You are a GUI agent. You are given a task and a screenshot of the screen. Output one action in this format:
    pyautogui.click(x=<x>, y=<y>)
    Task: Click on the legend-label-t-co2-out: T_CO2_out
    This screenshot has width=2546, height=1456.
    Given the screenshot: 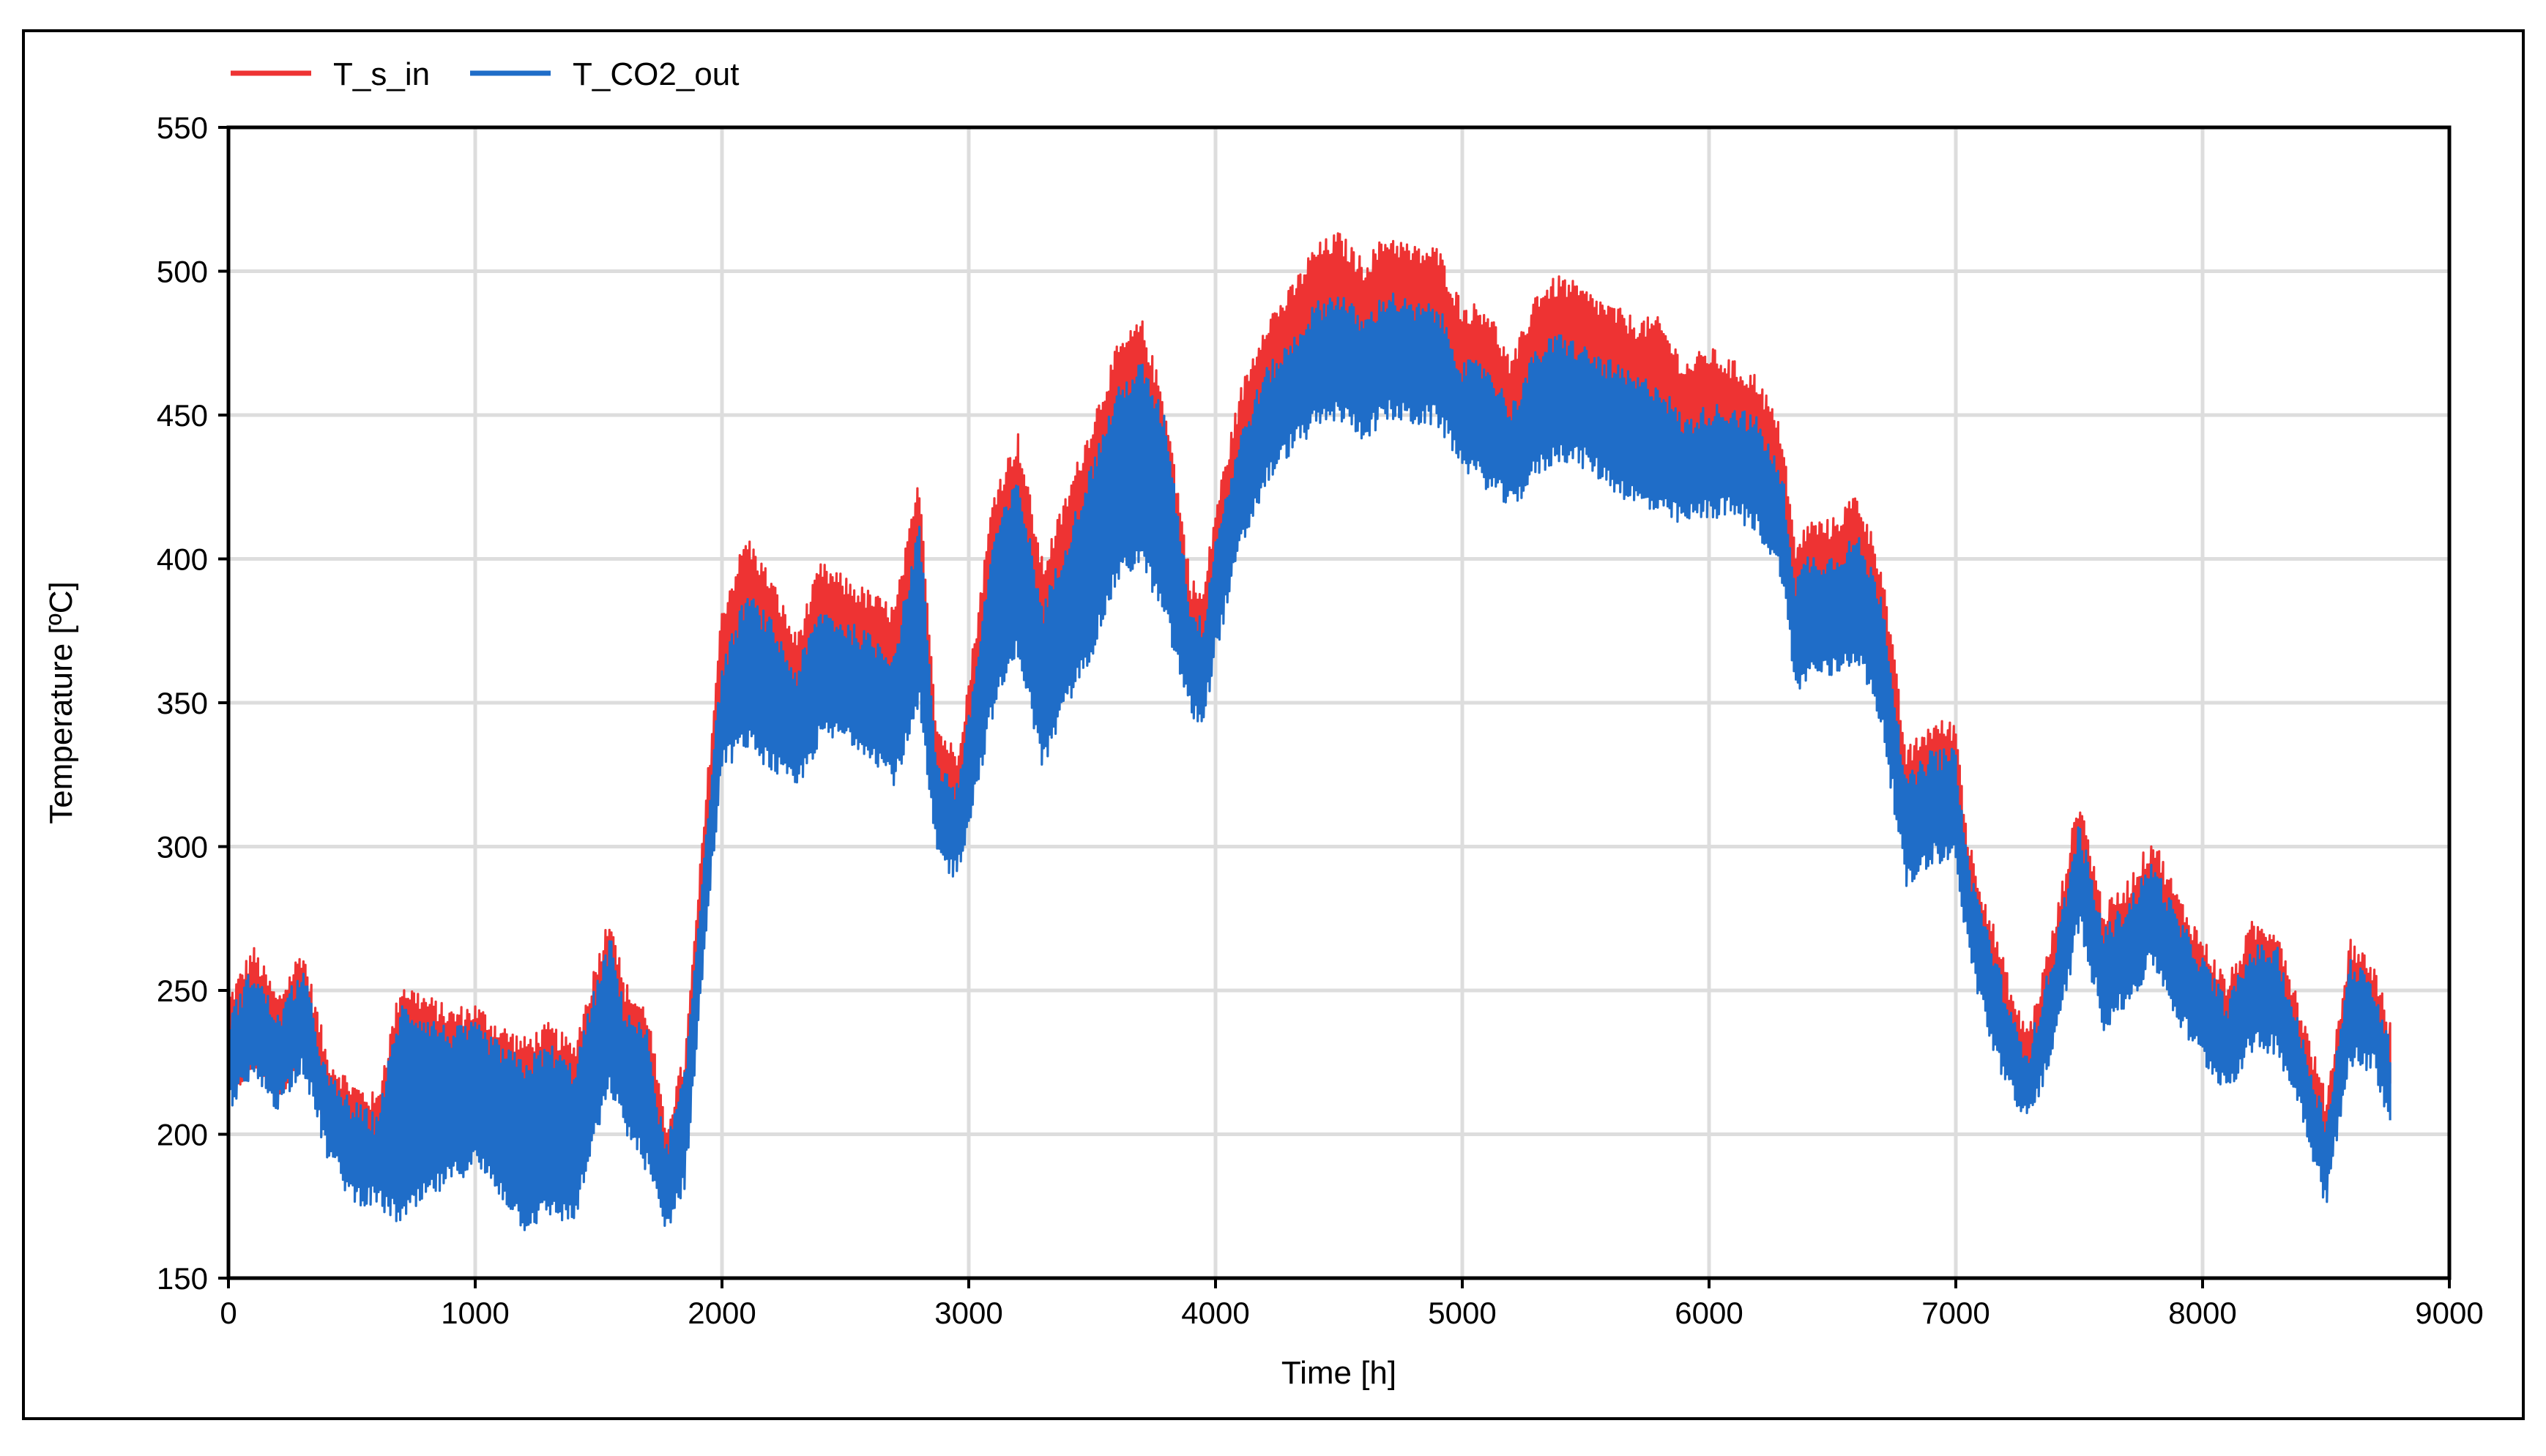 What is the action you would take?
    pyautogui.click(x=656, y=74)
    